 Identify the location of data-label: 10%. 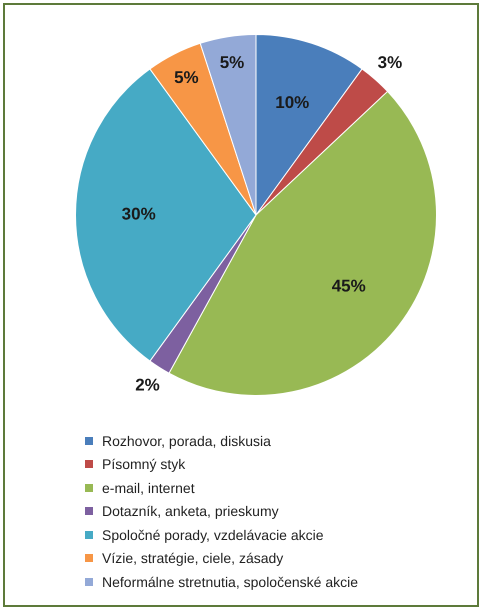
(292, 102).